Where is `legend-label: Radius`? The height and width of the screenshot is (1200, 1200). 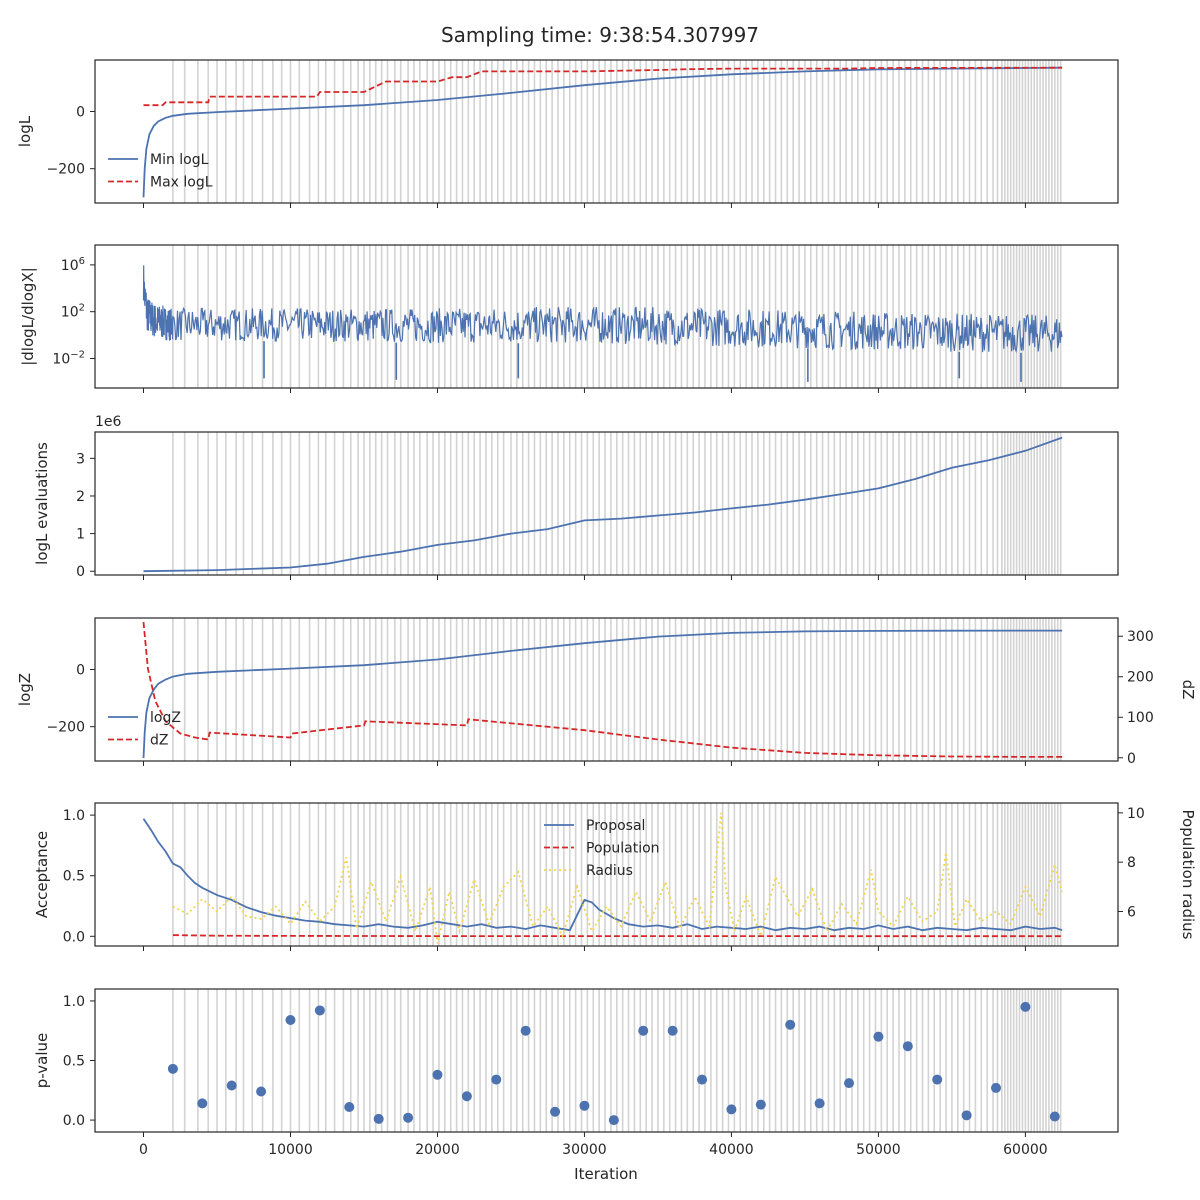
legend-label: Radius is located at coordinates (609, 871).